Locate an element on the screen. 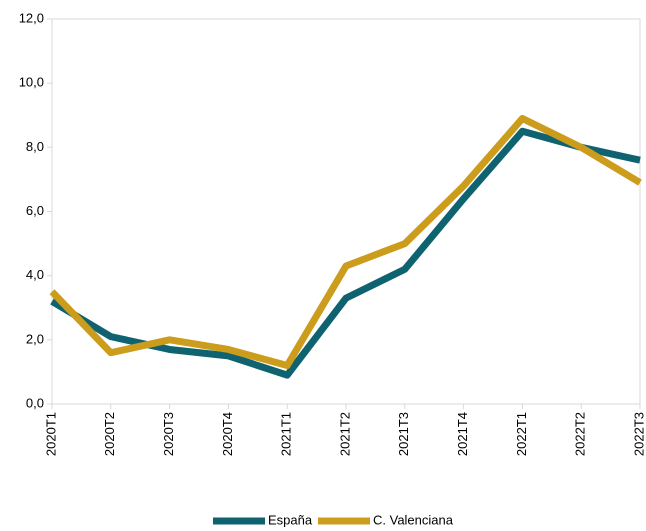  legend-label: España is located at coordinates (290, 519).